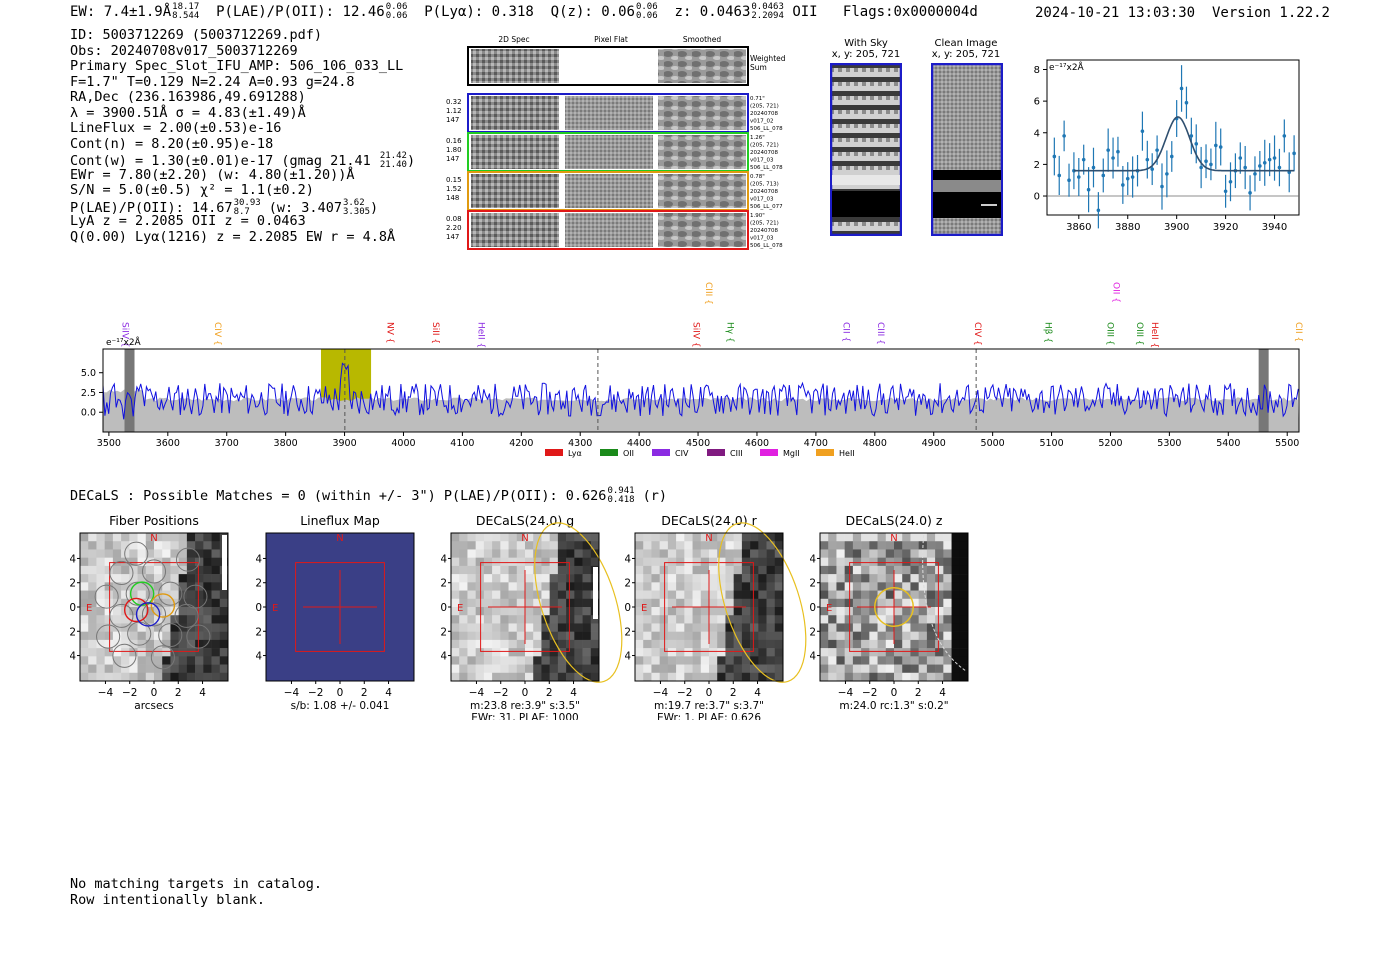 The width and height of the screenshot is (1400, 953). Describe the element at coordinates (454, 228) in the screenshot. I see `cutout-value: 2.20` at that location.